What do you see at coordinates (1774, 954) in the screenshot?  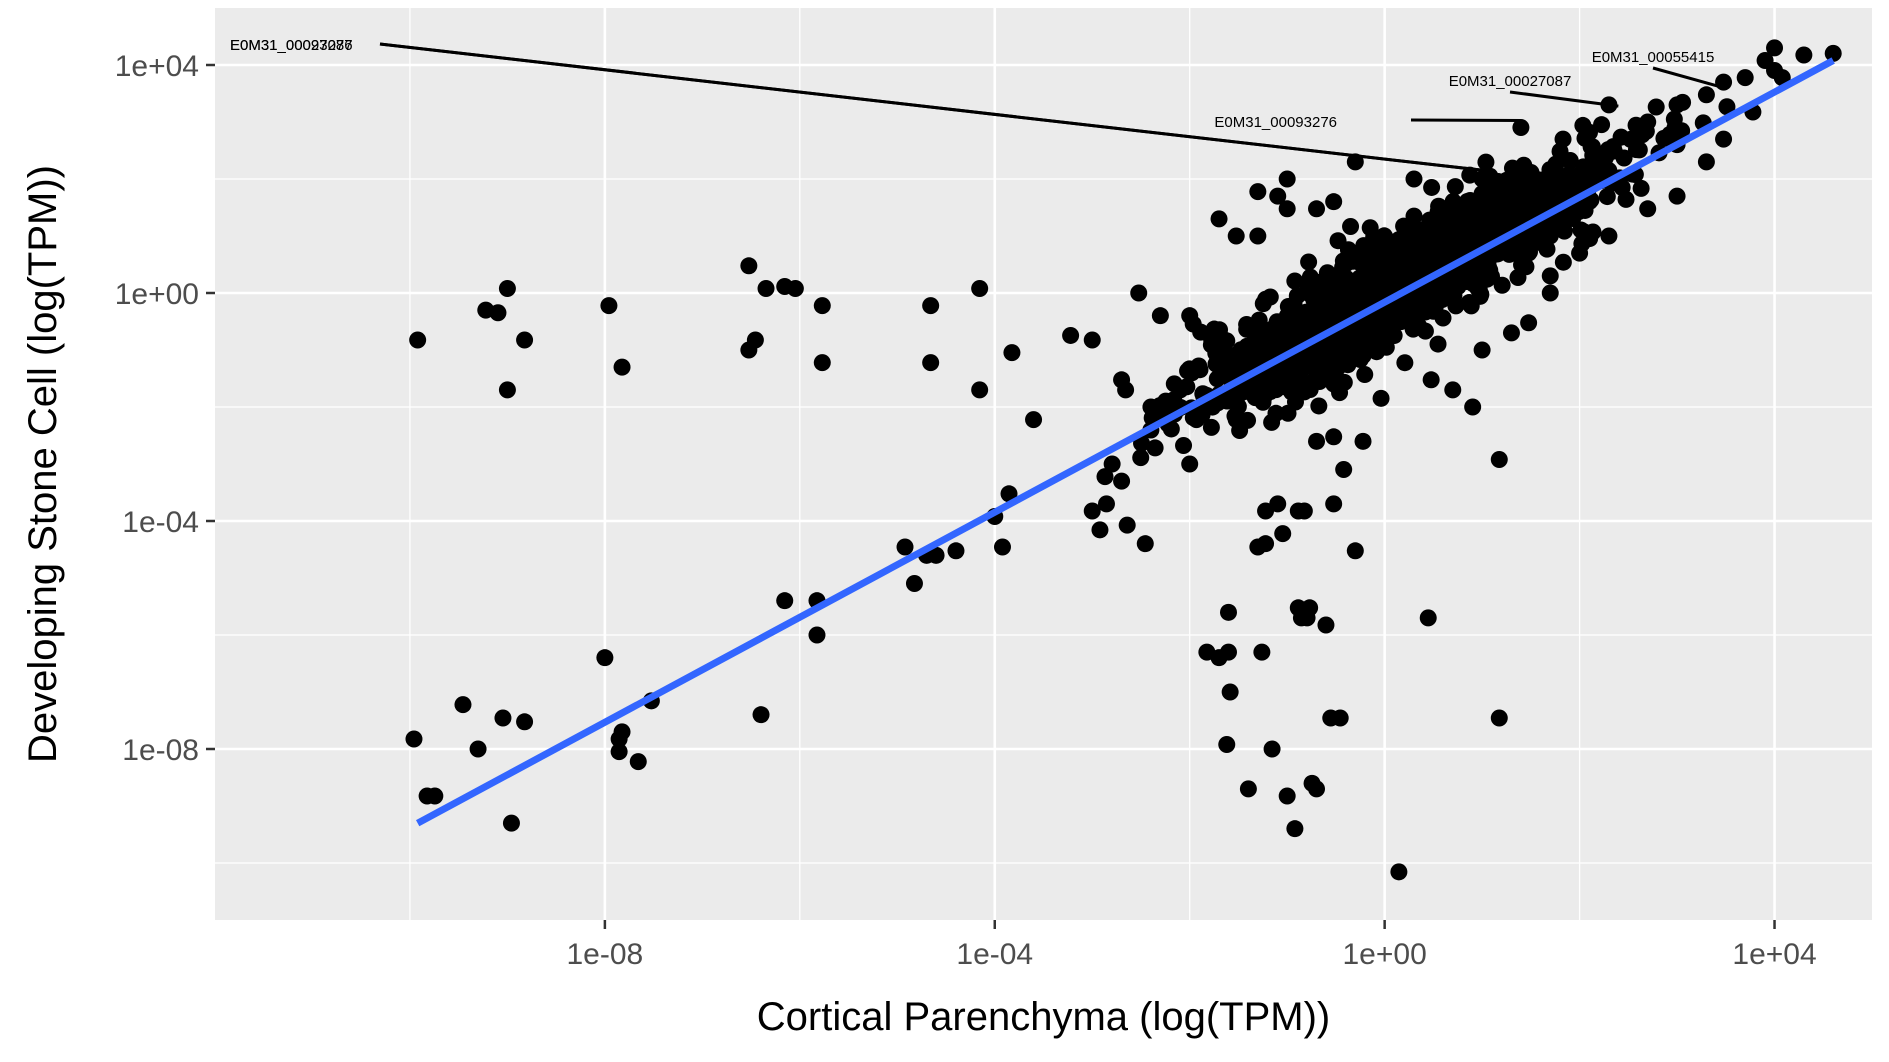 I see `x-tick-label: 1e+04` at bounding box center [1774, 954].